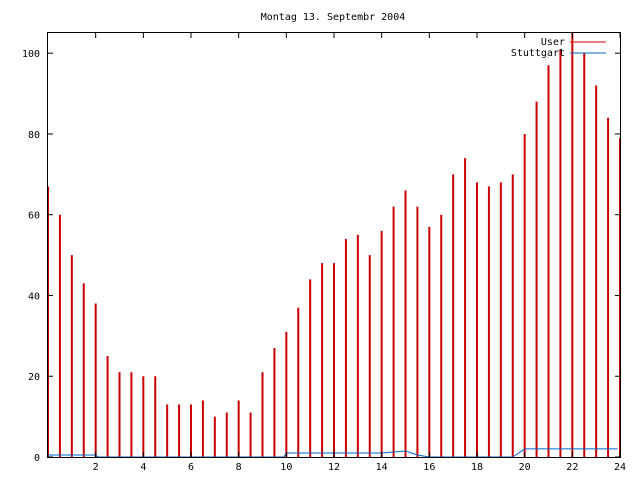 The image size is (640, 480). What do you see at coordinates (34, 135) in the screenshot?
I see `y-tick-label: 80` at bounding box center [34, 135].